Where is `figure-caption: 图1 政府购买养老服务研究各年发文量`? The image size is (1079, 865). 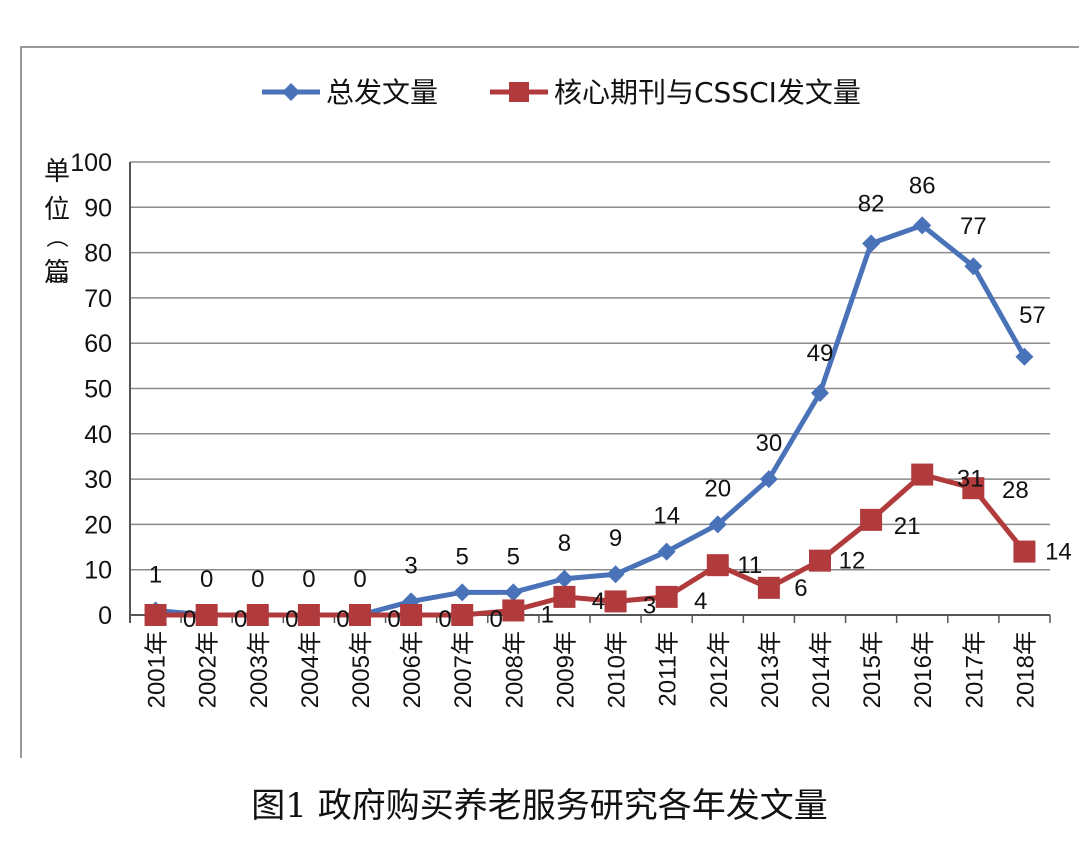 figure-caption: 图1 政府购买养老服务研究各年发文量 is located at coordinates (539, 806).